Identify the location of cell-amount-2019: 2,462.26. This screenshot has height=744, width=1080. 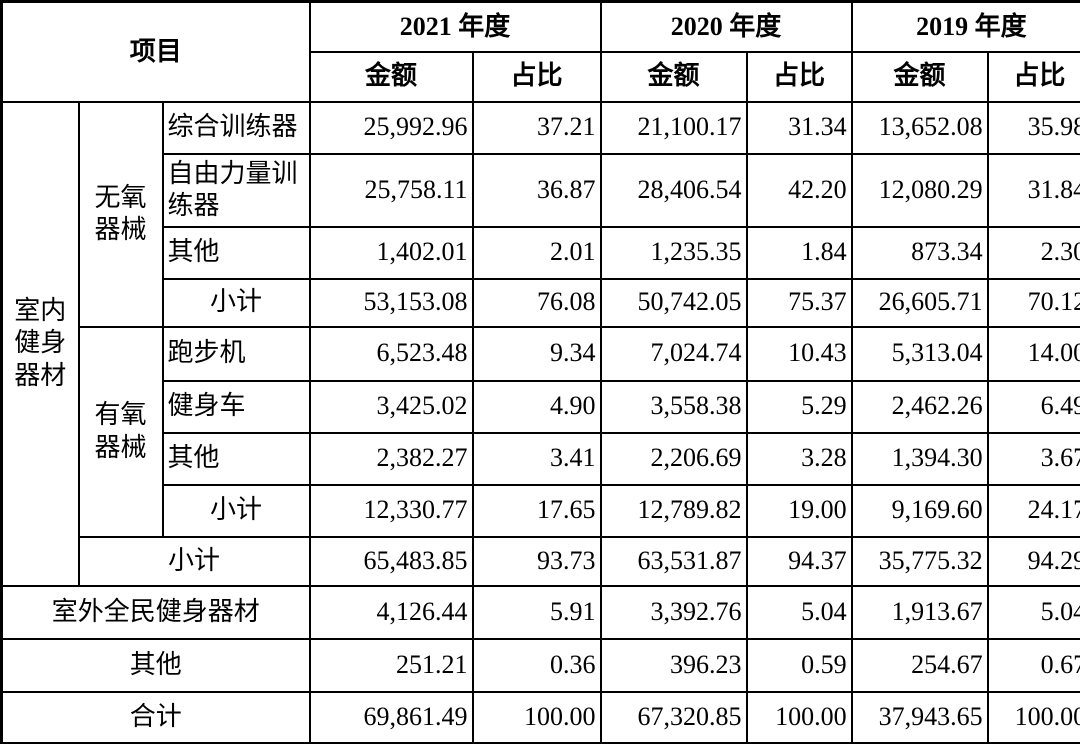
(919, 406).